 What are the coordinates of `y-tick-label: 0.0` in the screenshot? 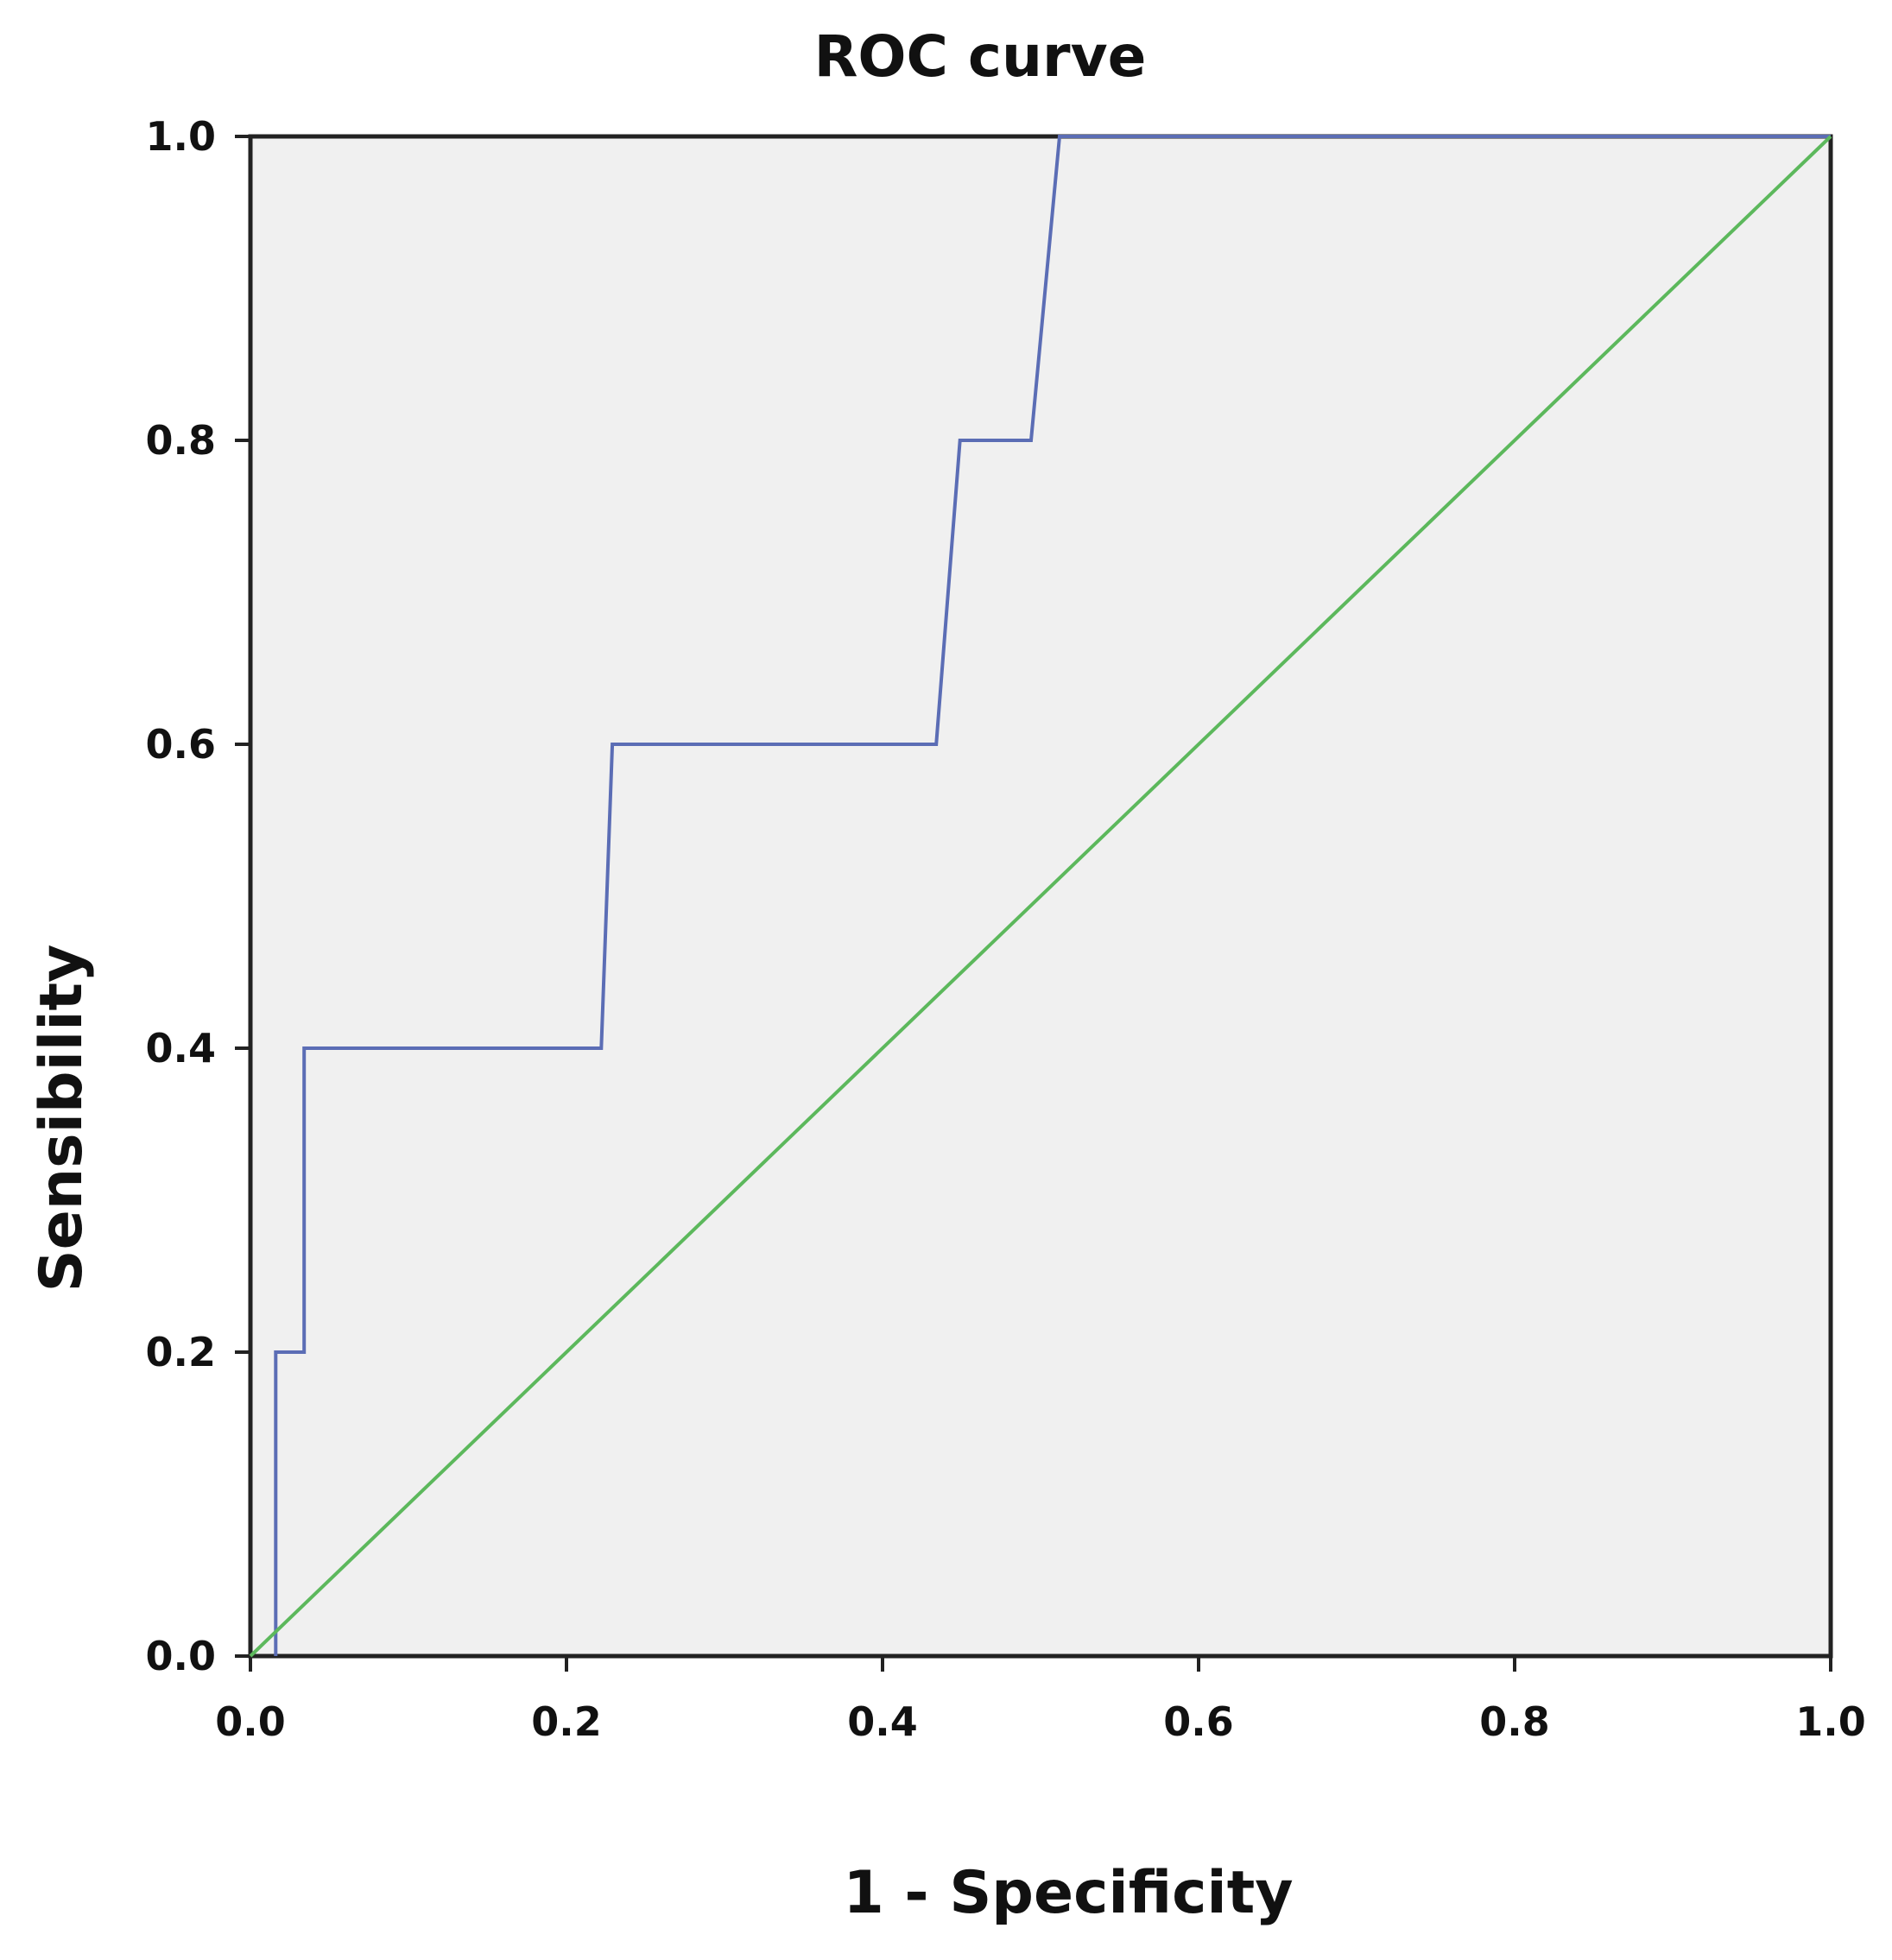 It's located at (181, 1656).